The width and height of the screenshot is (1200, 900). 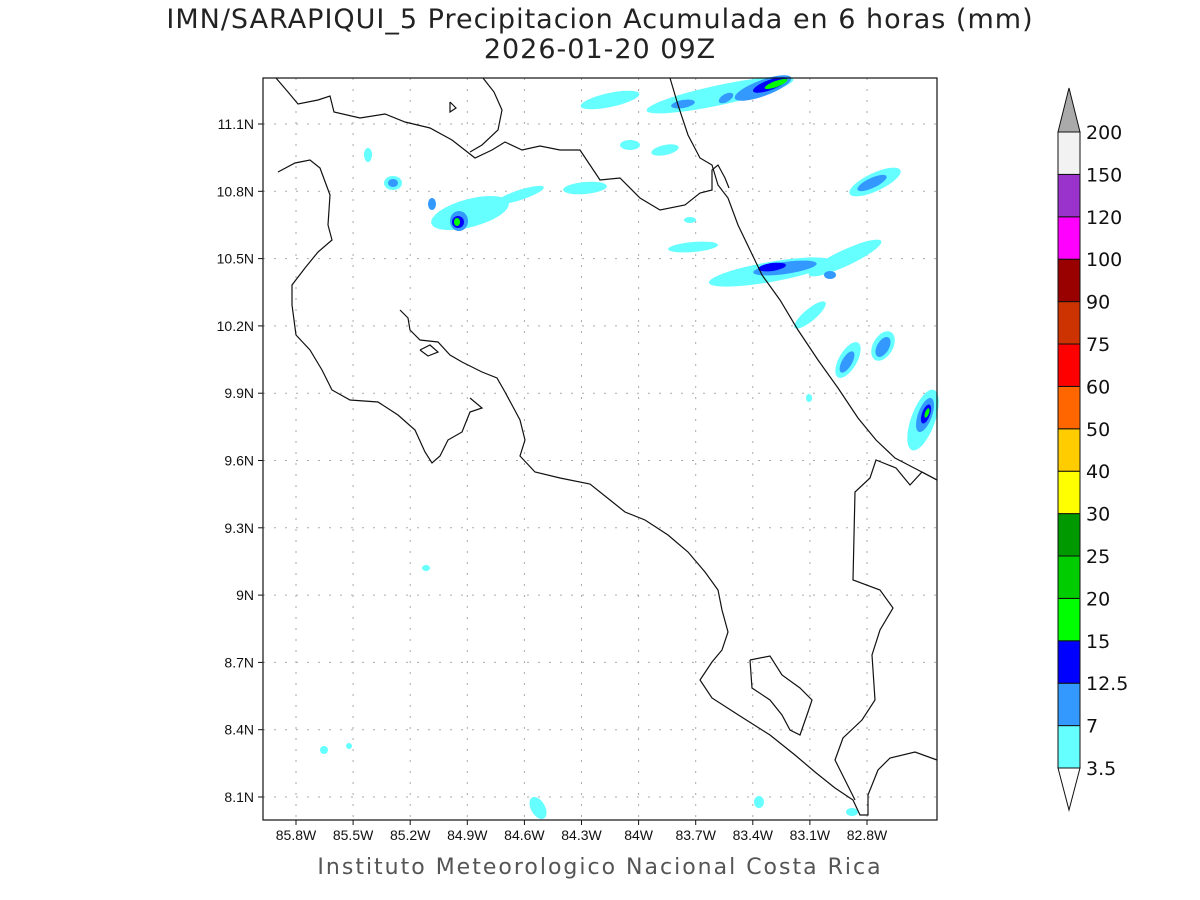 I want to click on lat-tick-label: 10.2N, so click(x=235, y=326).